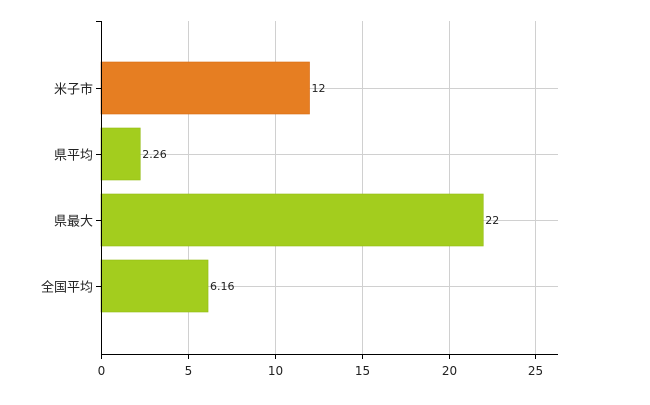 The image size is (650, 405). Describe the element at coordinates (319, 88) in the screenshot. I see `data-label: 12` at that location.